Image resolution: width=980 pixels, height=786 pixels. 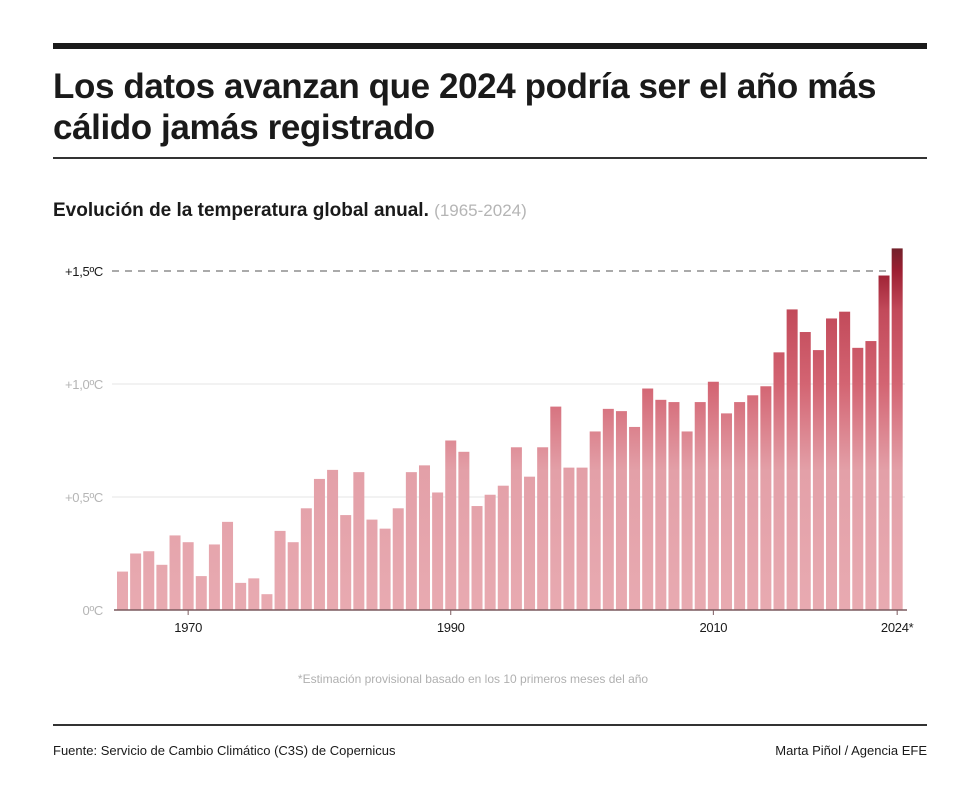 What do you see at coordinates (516, 528) in the screenshot?
I see `bar-1995` at bounding box center [516, 528].